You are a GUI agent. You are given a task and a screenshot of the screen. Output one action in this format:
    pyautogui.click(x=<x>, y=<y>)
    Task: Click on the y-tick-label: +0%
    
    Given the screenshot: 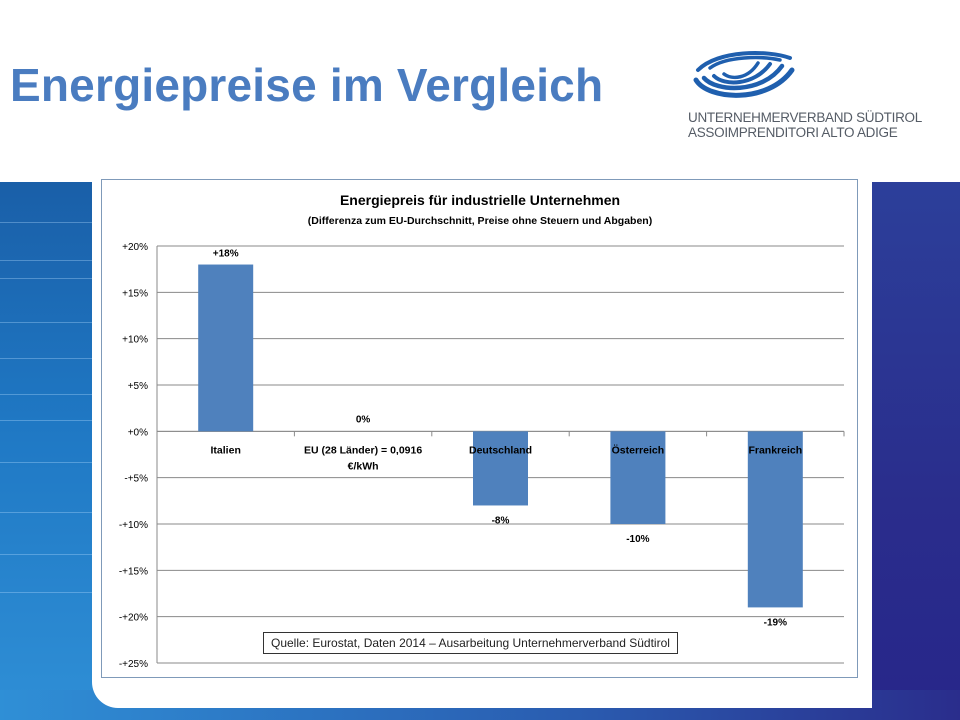 What is the action you would take?
    pyautogui.click(x=138, y=432)
    